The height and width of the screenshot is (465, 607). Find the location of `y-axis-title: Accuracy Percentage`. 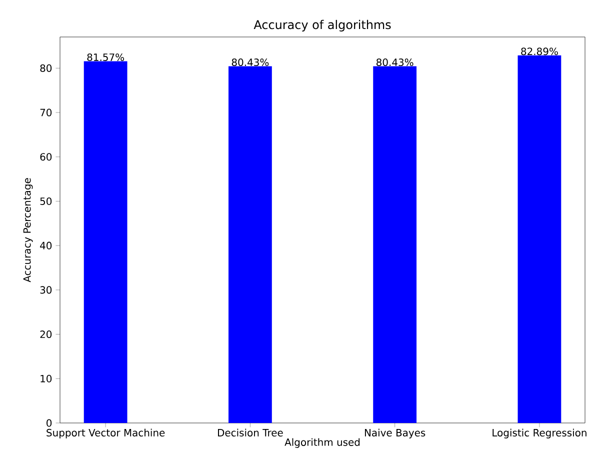

y-axis-title: Accuracy Percentage is located at coordinates (28, 230).